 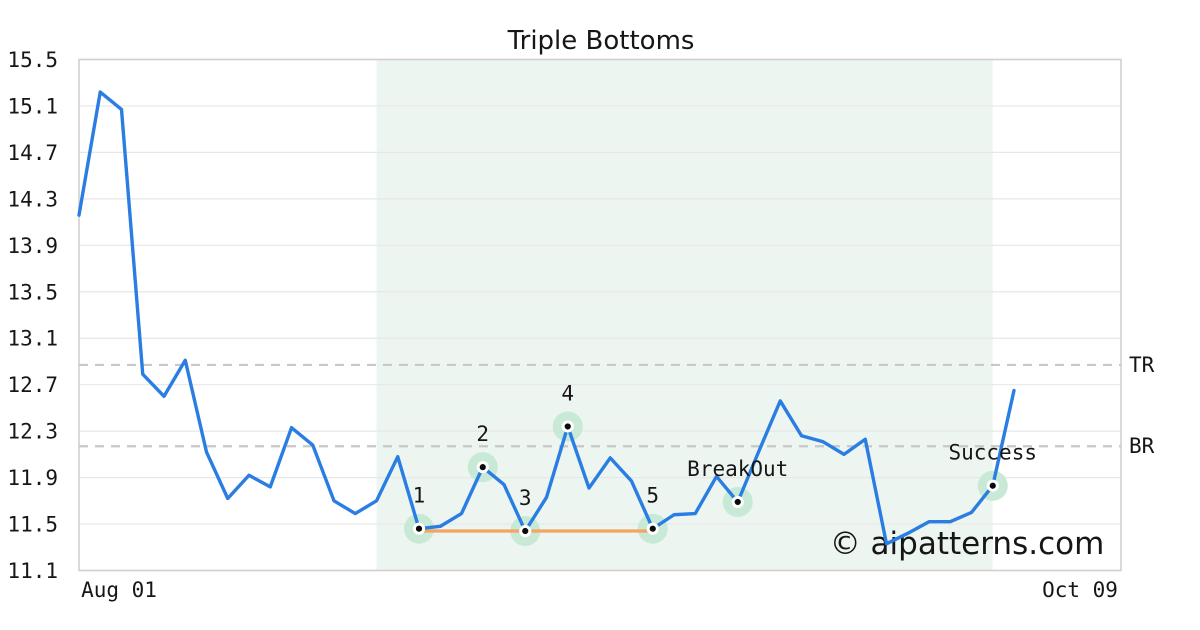 What do you see at coordinates (992, 485) in the screenshot?
I see `marker-dot-Success` at bounding box center [992, 485].